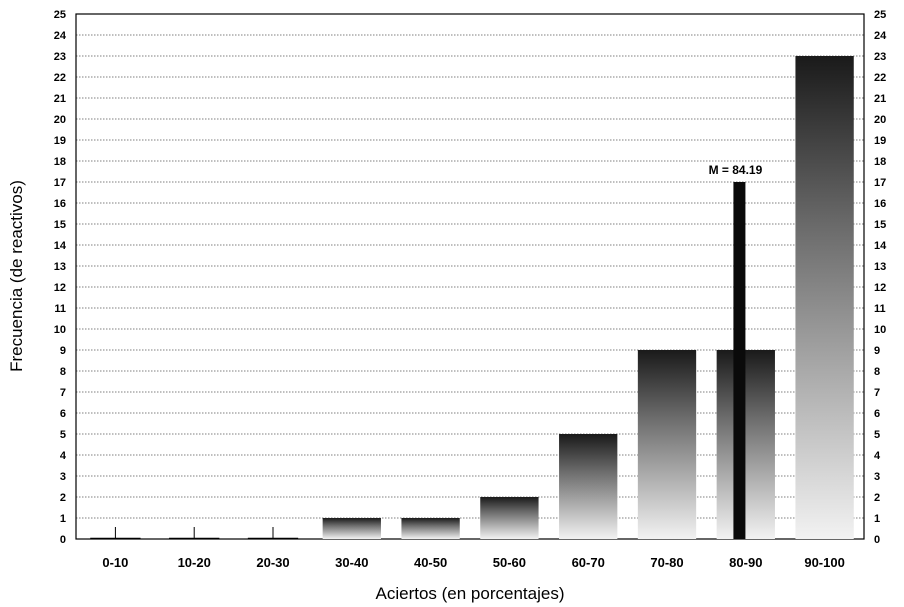 This screenshot has width=904, height=607. What do you see at coordinates (115, 562) in the screenshot?
I see `x-tick-label: 0-10` at bounding box center [115, 562].